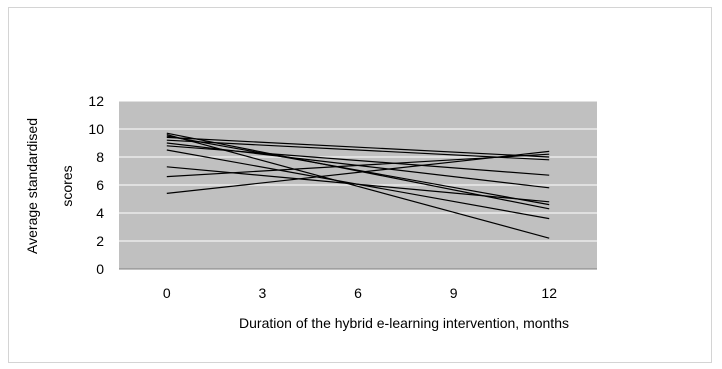  What do you see at coordinates (549, 293) in the screenshot?
I see `x-tick-label: 12` at bounding box center [549, 293].